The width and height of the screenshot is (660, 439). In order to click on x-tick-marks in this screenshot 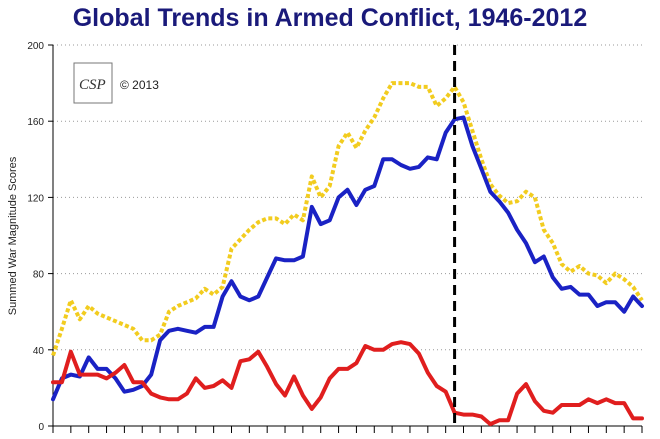, I will do `click(347, 429)`.